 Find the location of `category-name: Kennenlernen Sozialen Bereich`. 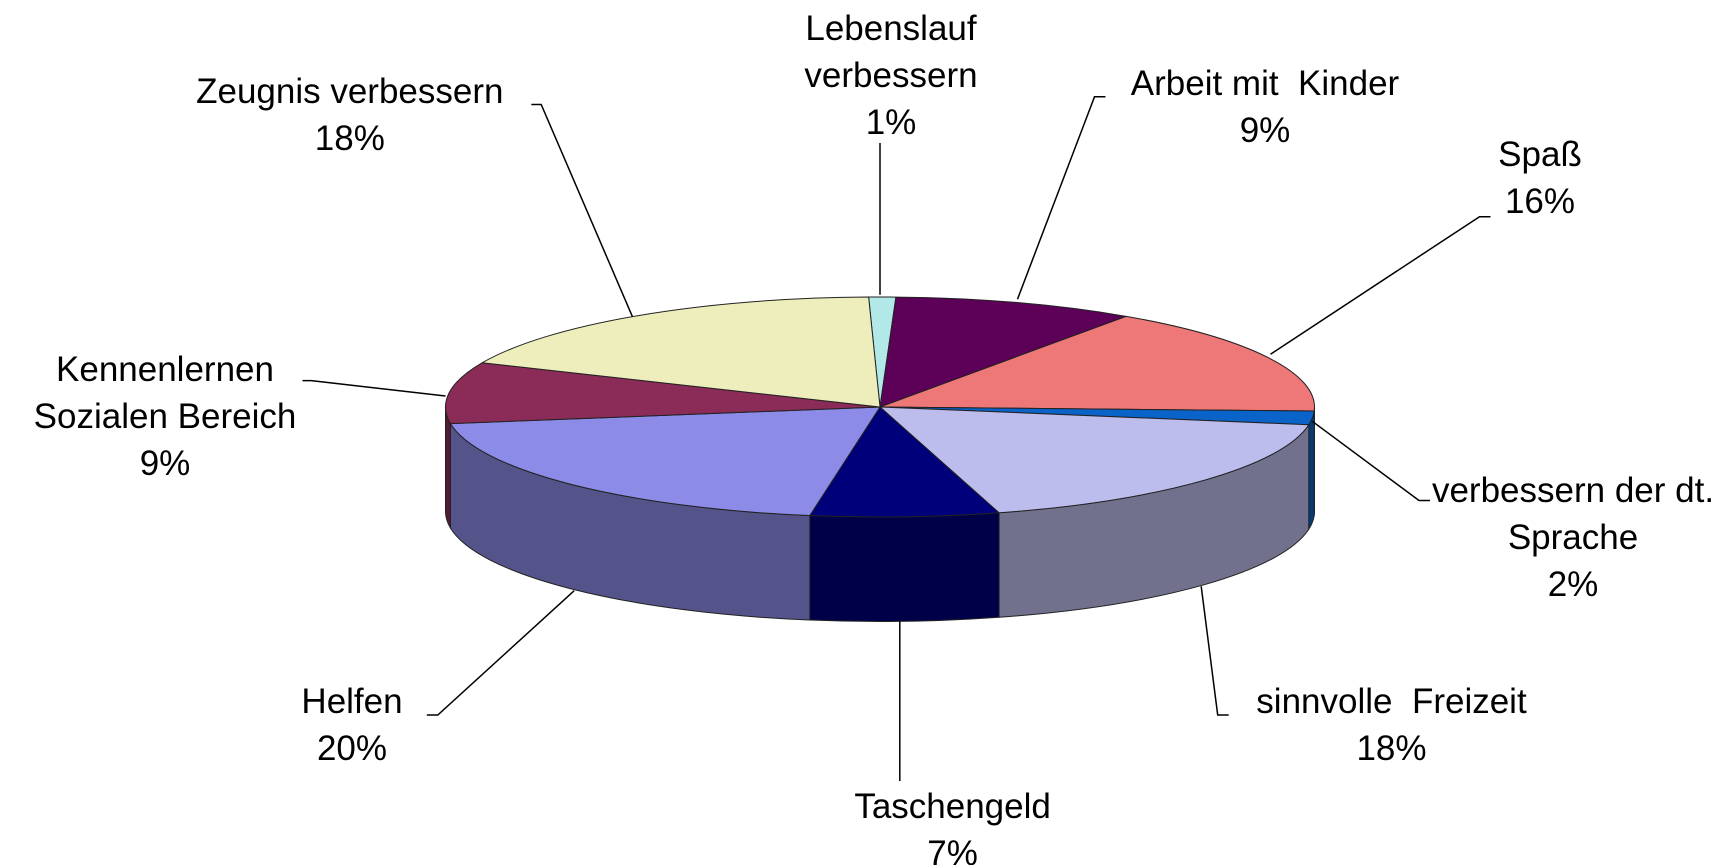

category-name: Kennenlernen Sozialen Bereich is located at coordinates (165, 392).